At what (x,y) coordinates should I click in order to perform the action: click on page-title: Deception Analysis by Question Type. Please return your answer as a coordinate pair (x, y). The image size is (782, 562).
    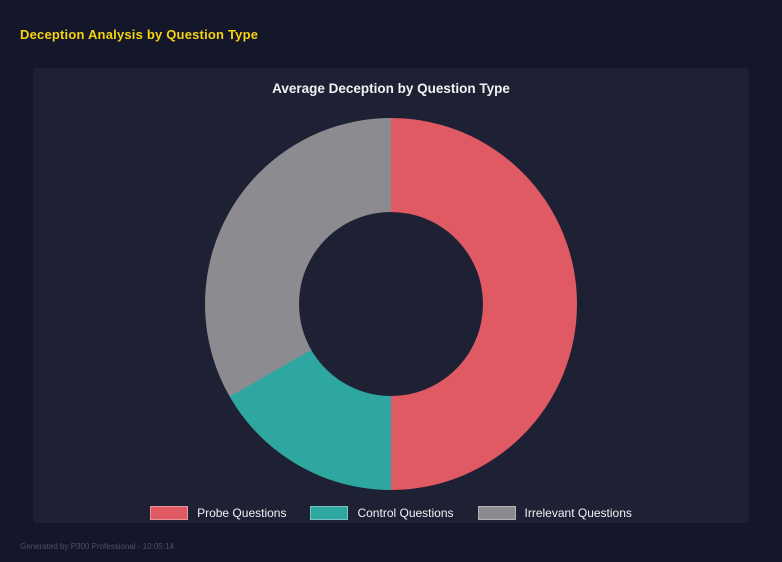
    Looking at the image, I should click on (139, 34).